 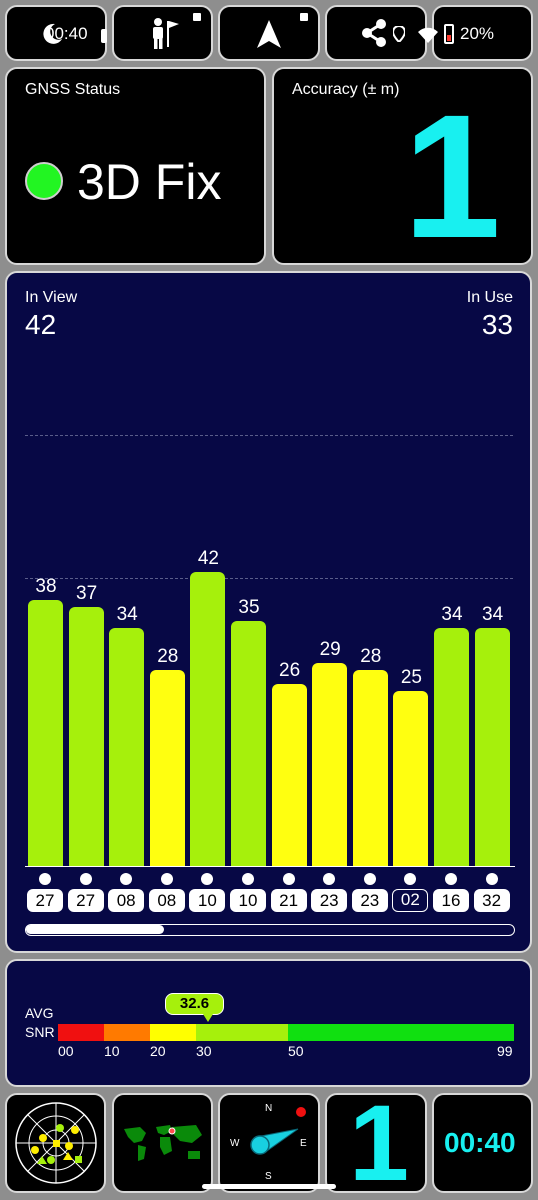 I want to click on status-tile-share, so click(x=376, y=33).